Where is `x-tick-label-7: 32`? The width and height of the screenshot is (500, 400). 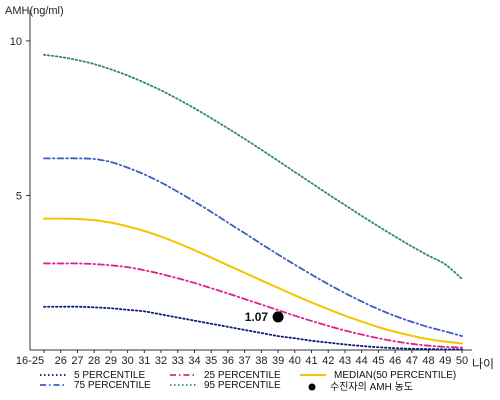 x-tick-label-7: 32 is located at coordinates (161, 361).